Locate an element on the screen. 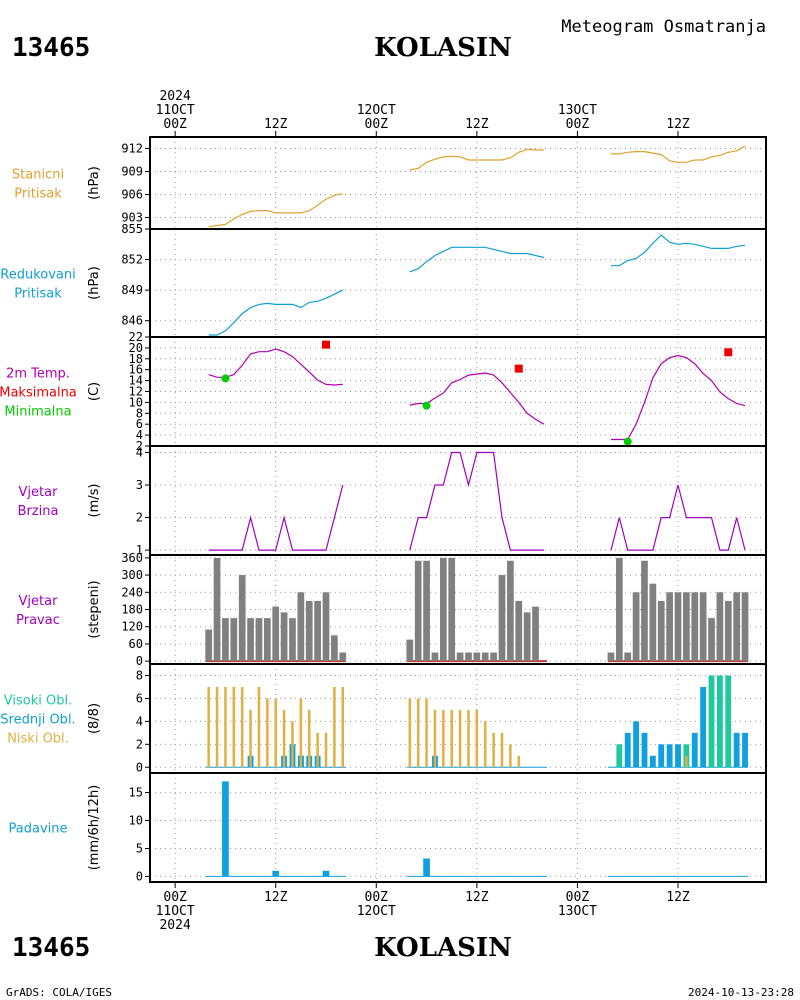  y-tick-label: 912 is located at coordinates (132, 149).